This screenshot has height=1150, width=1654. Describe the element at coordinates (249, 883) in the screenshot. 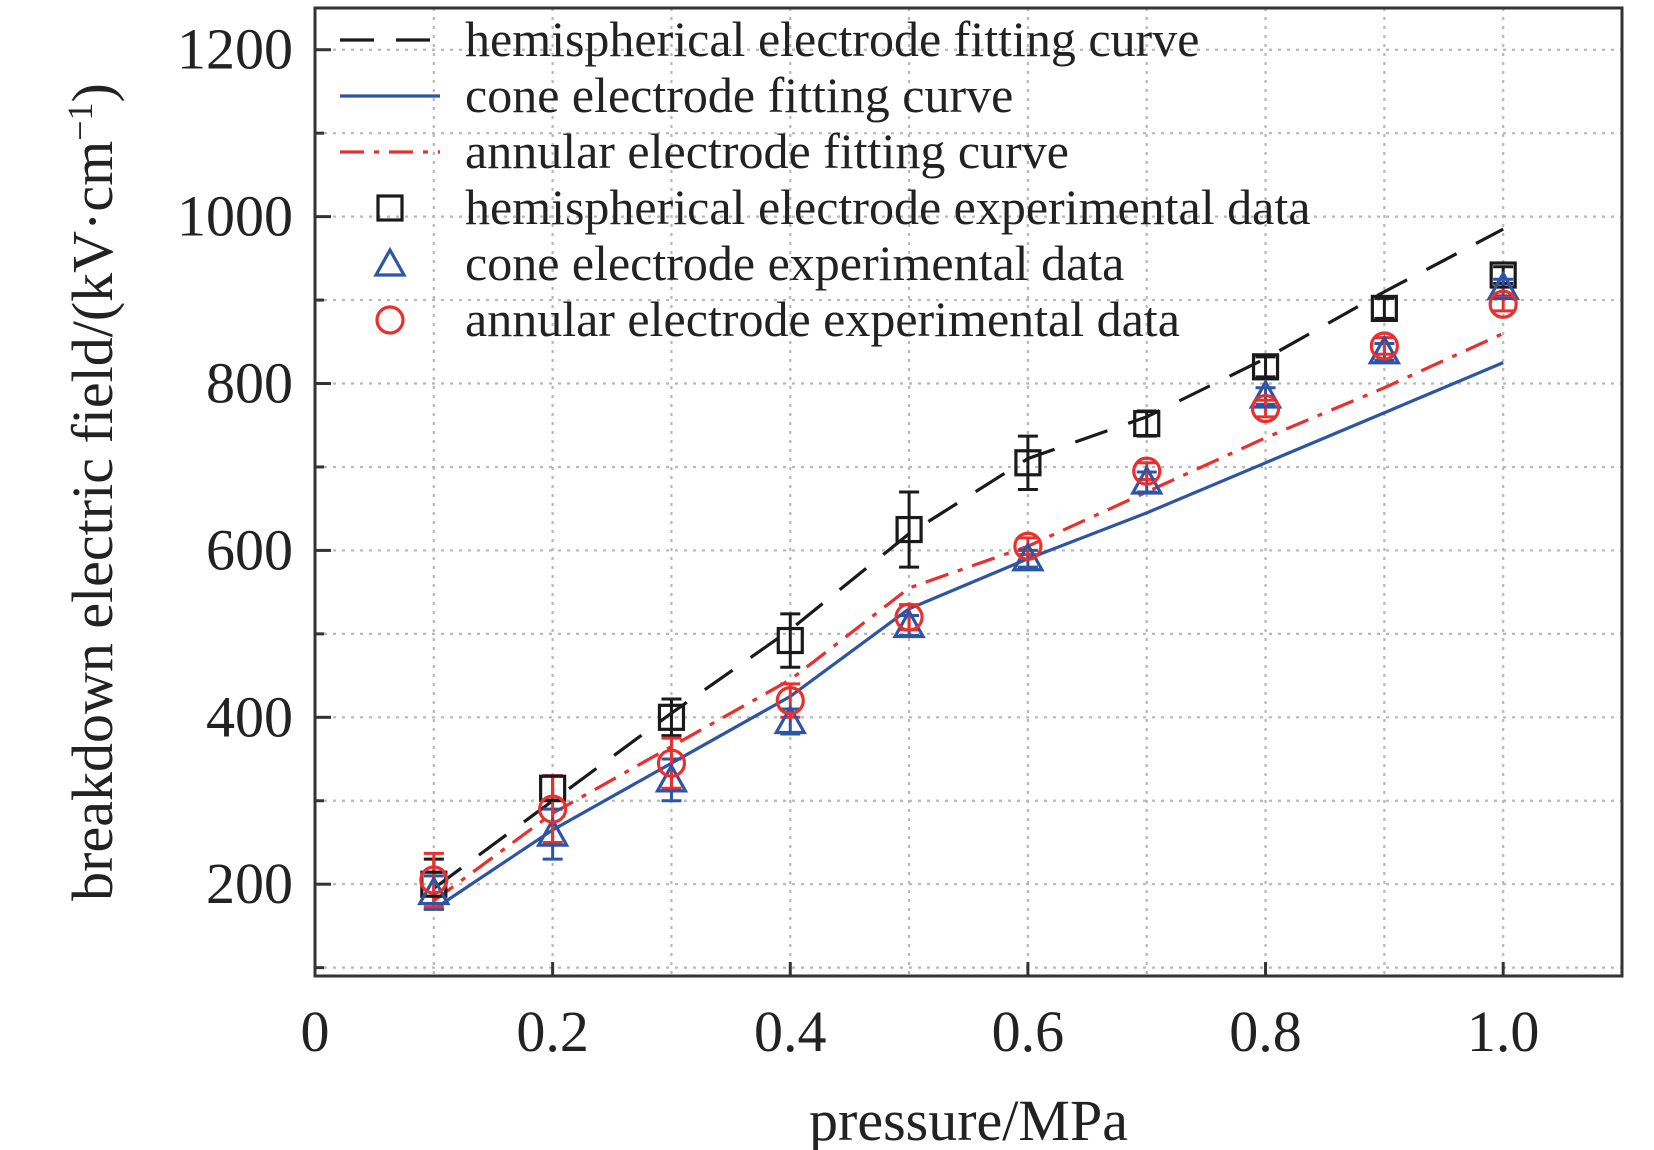

I see `y-tick-label: 200` at that location.